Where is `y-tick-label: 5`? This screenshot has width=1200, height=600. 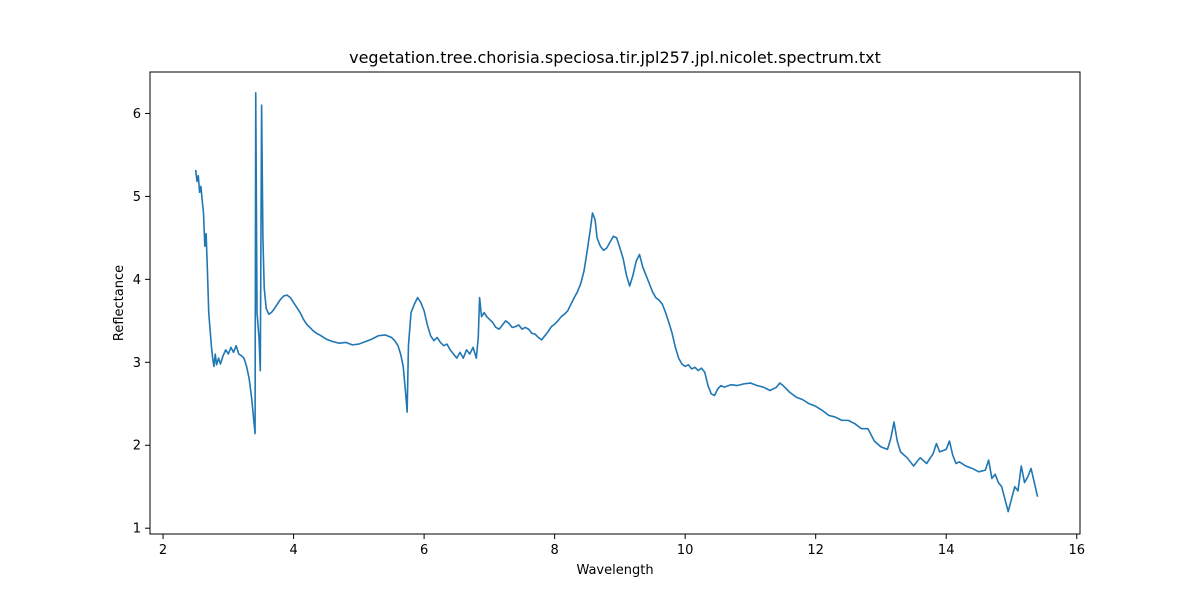 y-tick-label: 5 is located at coordinates (137, 197).